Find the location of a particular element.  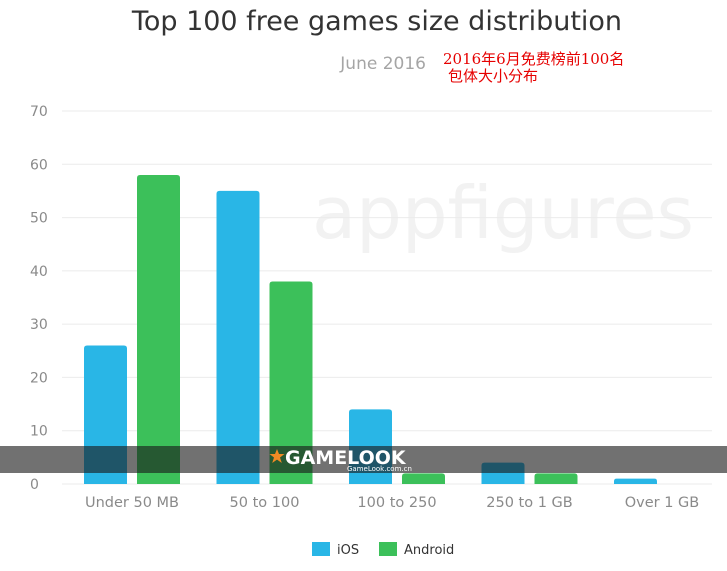

appfigures-watermark: appfigures is located at coordinates (503, 213).